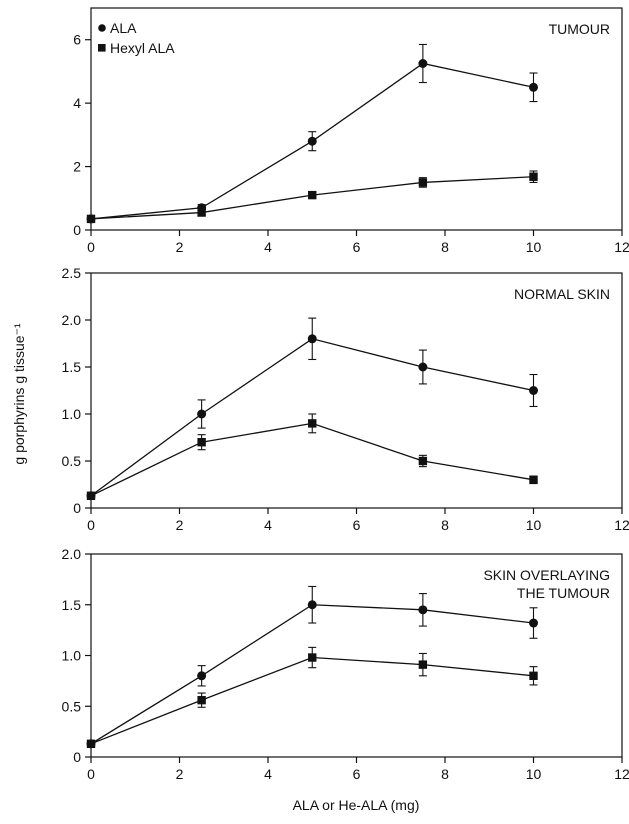  Describe the element at coordinates (579, 29) in the screenshot. I see `panel-label: TUMOUR` at that location.